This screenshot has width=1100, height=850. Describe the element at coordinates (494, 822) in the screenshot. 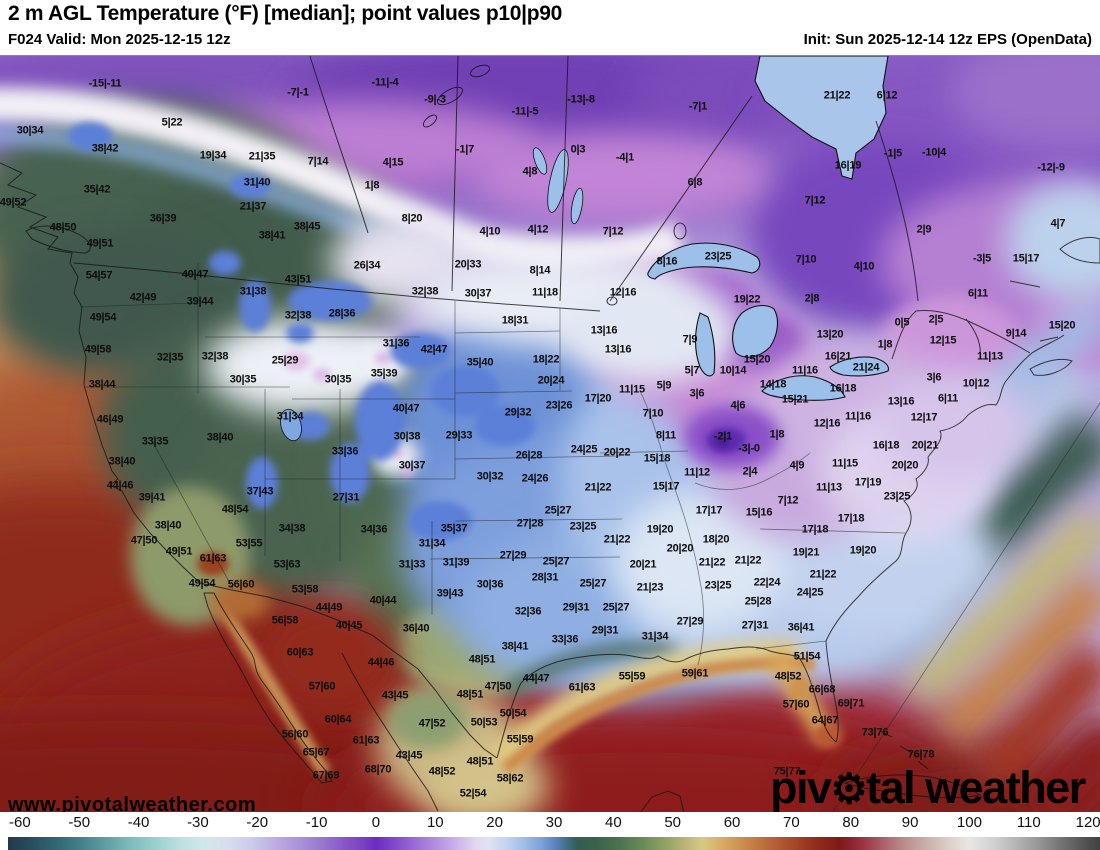

I see `colorbar-tick: 20` at that location.